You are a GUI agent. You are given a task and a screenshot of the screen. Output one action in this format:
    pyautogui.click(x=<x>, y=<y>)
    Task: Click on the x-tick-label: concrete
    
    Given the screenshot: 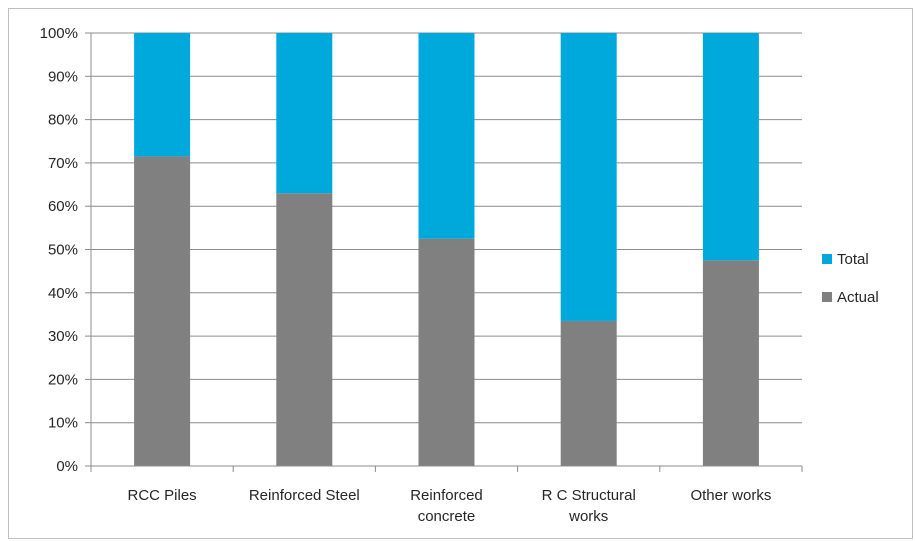 What is the action you would take?
    pyautogui.click(x=447, y=516)
    